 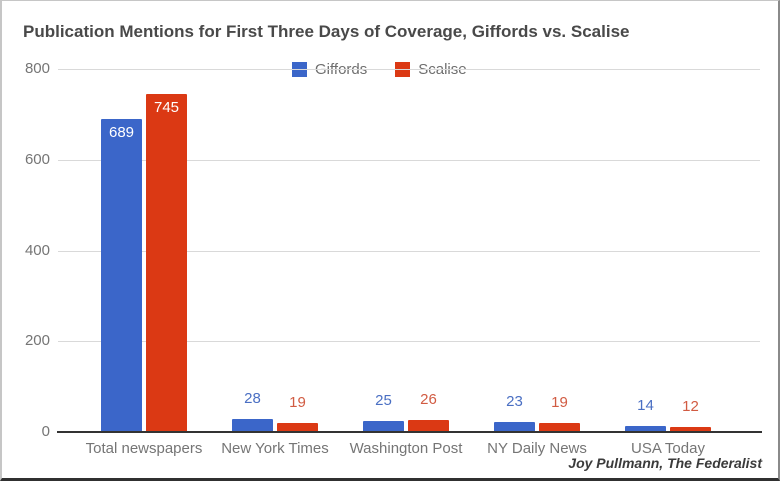 What do you see at coordinates (252, 398) in the screenshot?
I see `bar-value-label-giffords-2: 28` at bounding box center [252, 398].